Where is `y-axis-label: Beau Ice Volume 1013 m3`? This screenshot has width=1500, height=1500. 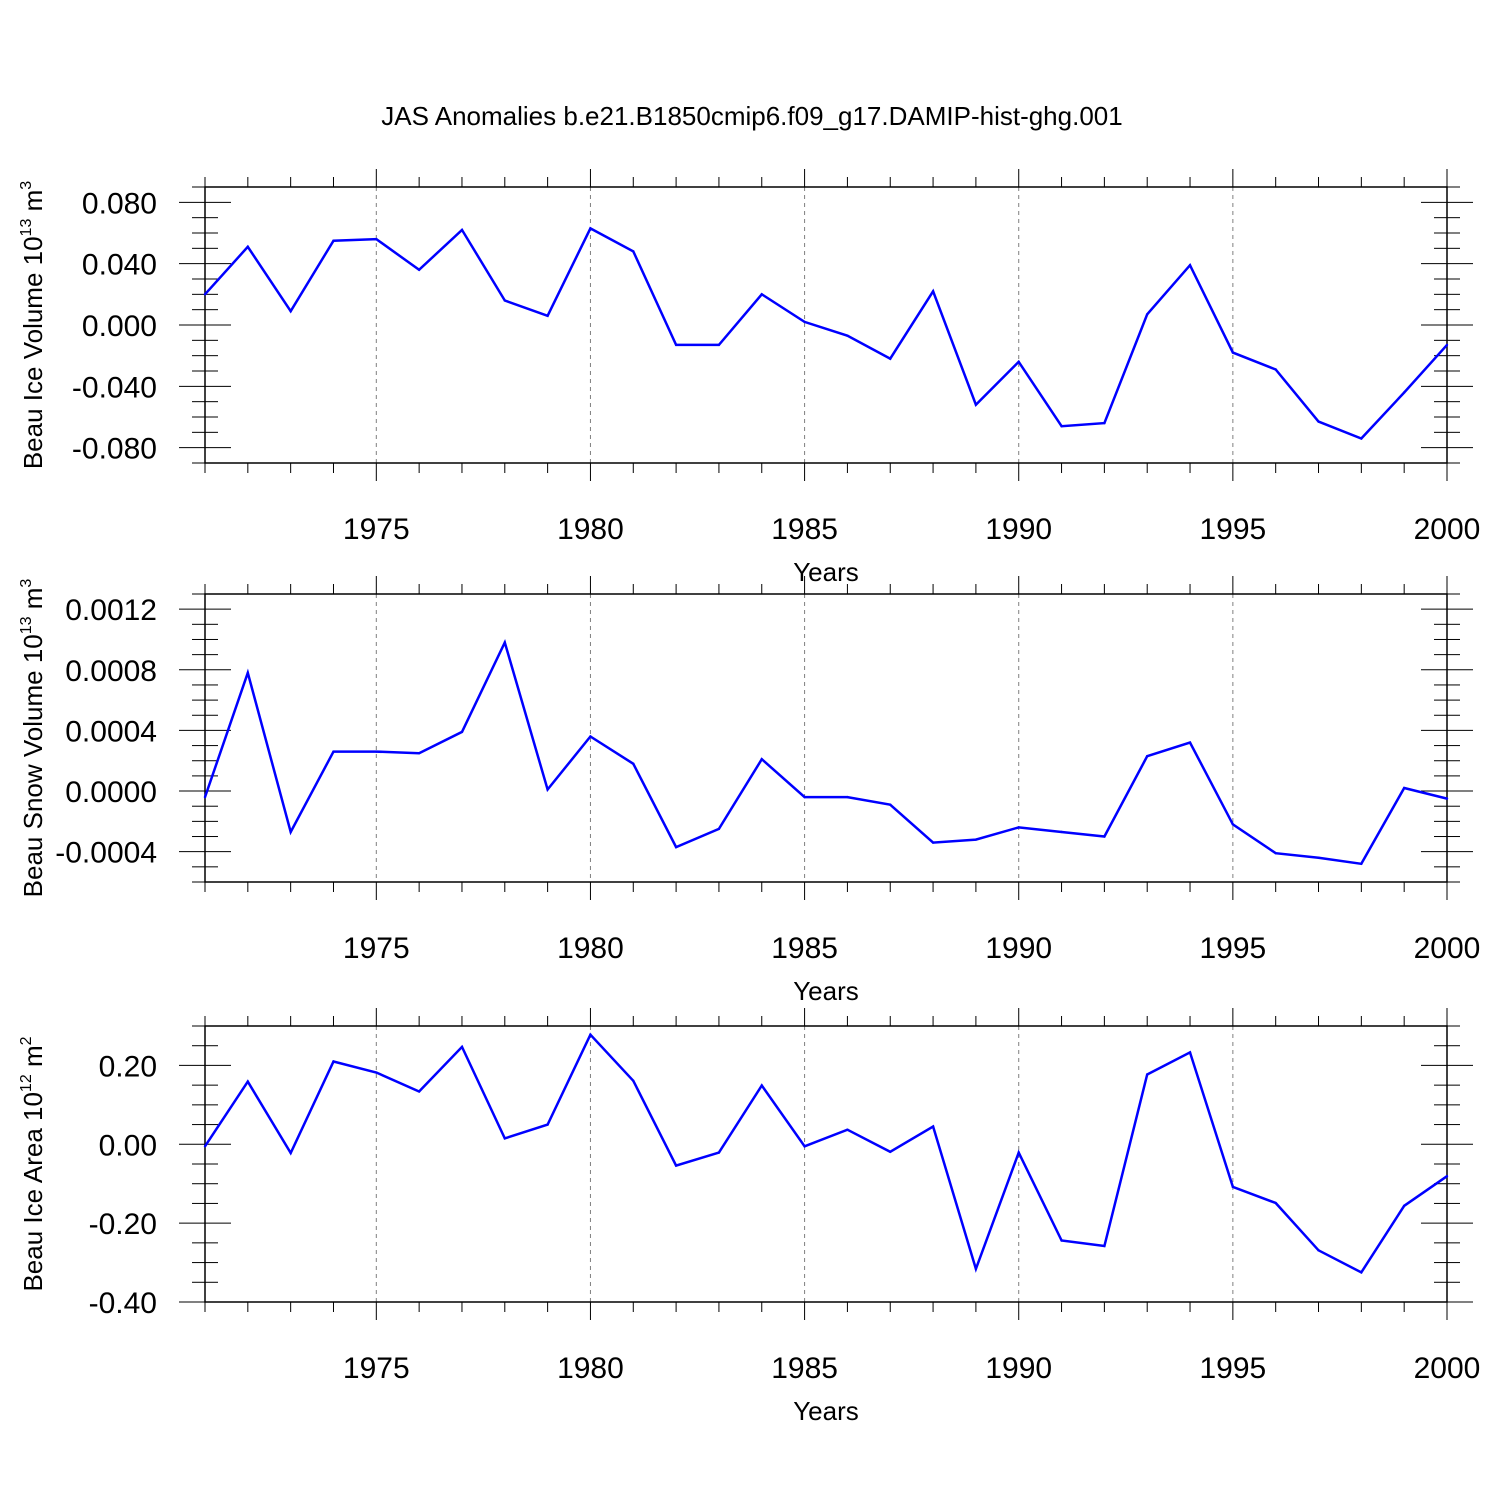 y-axis-label: Beau Ice Volume 1013 m3 is located at coordinates (33, 325).